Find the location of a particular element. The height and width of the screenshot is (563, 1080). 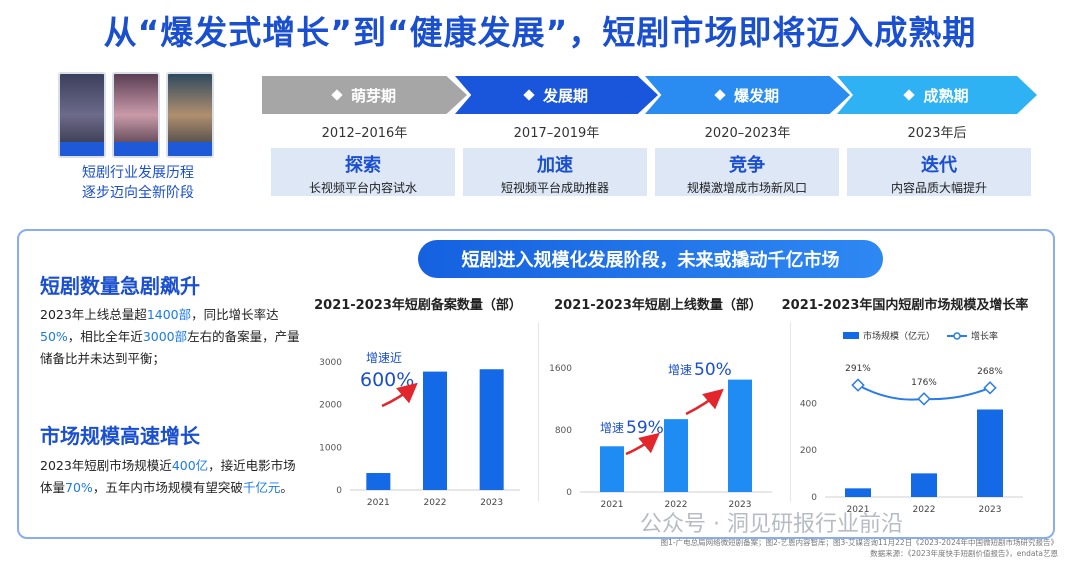

stage-years: 2012–2016年 is located at coordinates (364, 133).